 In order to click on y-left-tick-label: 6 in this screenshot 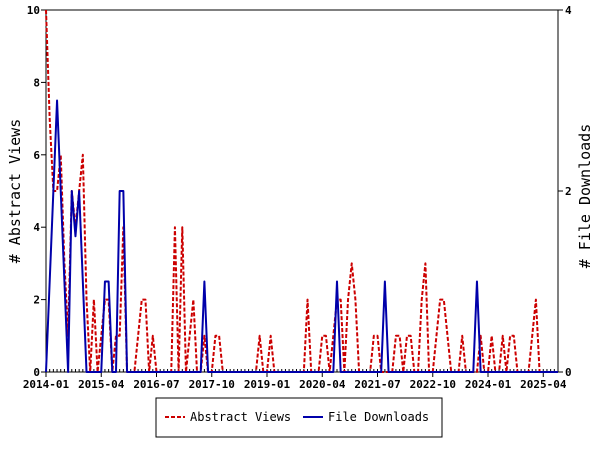, I will do `click(36, 155)`.